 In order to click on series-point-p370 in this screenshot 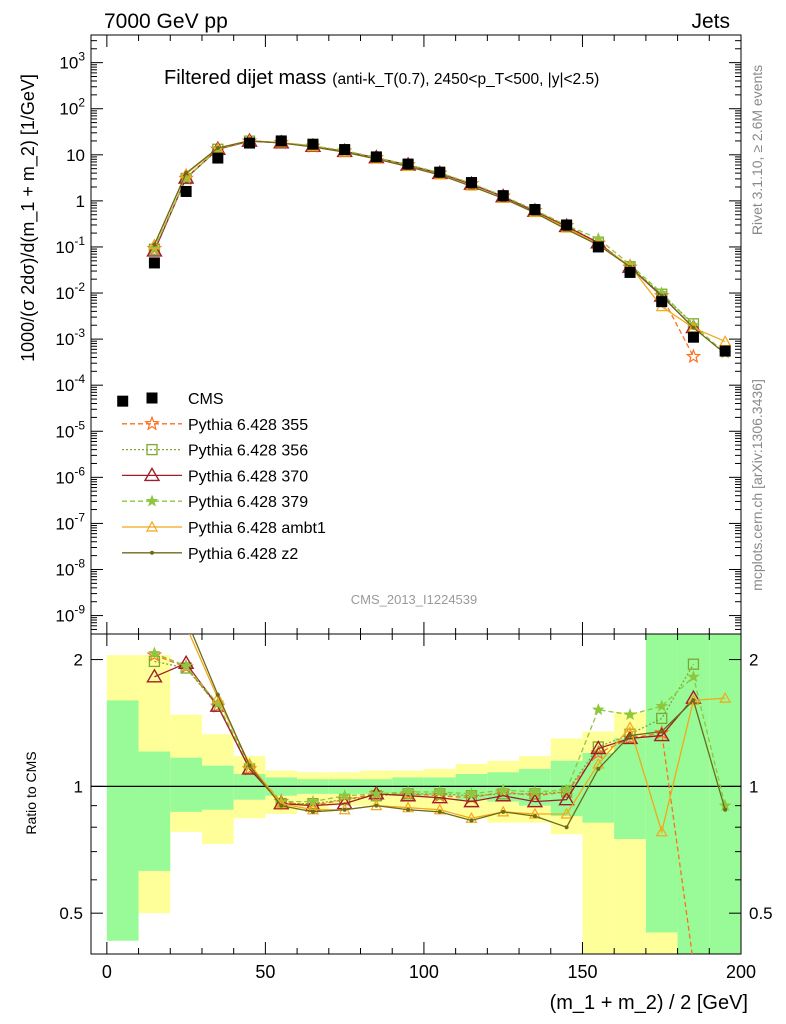, I will do `click(154, 249)`.